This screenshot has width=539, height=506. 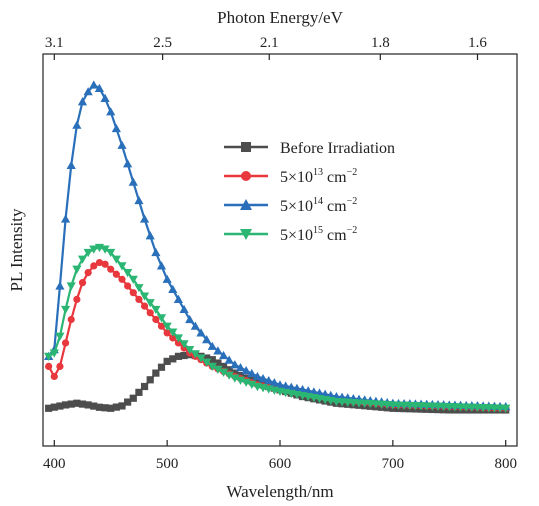 I want to click on legend-item: 5×1014 cm−2, so click(x=290, y=205).